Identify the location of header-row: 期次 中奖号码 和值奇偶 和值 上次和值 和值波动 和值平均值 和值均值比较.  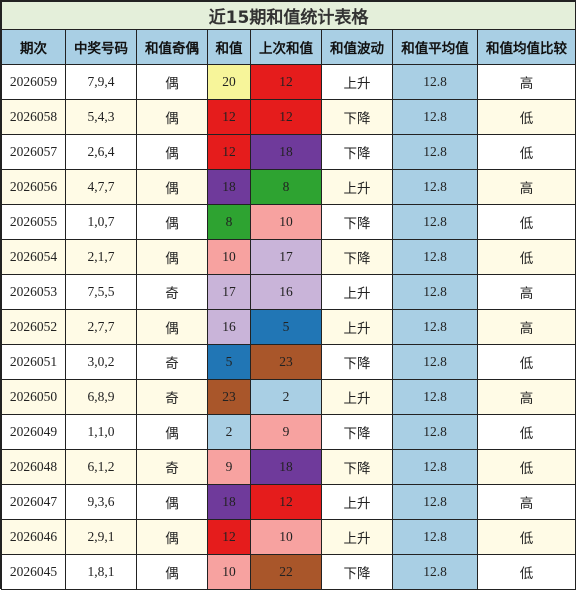
(288, 47).